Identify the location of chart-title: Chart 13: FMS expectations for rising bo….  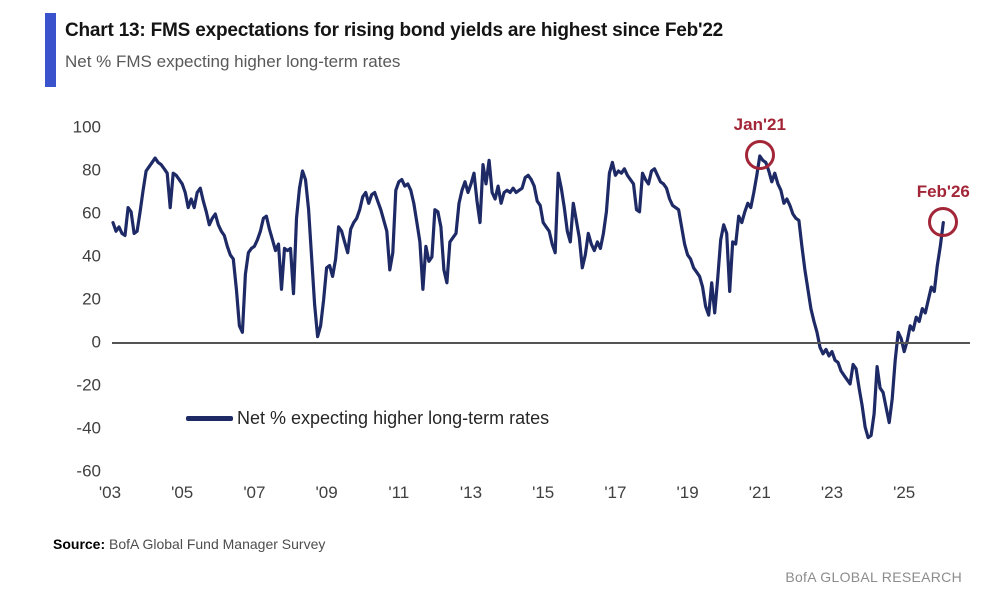
(394, 30).